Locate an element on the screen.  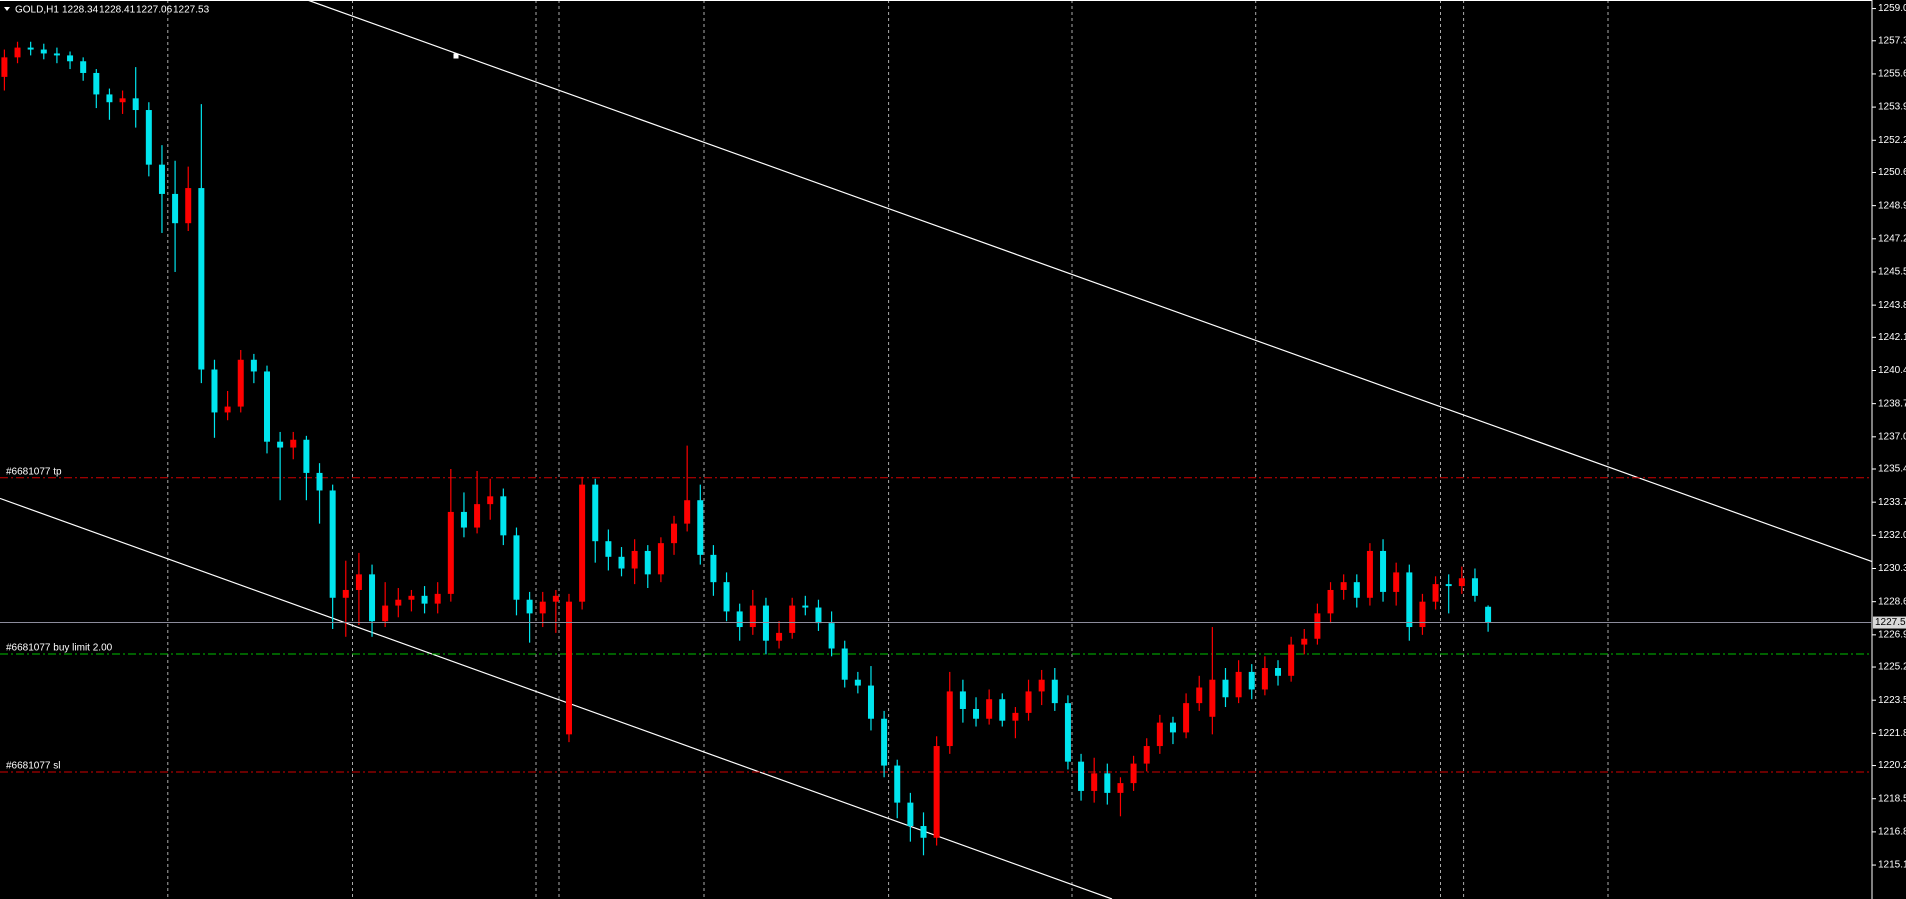
y-tick-label: 1233.70 is located at coordinates (1892, 502).